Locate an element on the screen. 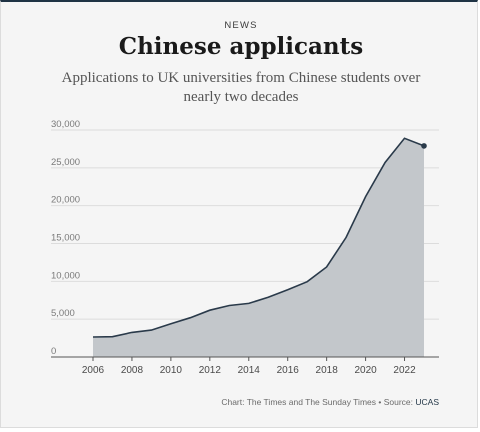 The height and width of the screenshot is (432, 480). chart-title: Chinese applicants is located at coordinates (241, 46).